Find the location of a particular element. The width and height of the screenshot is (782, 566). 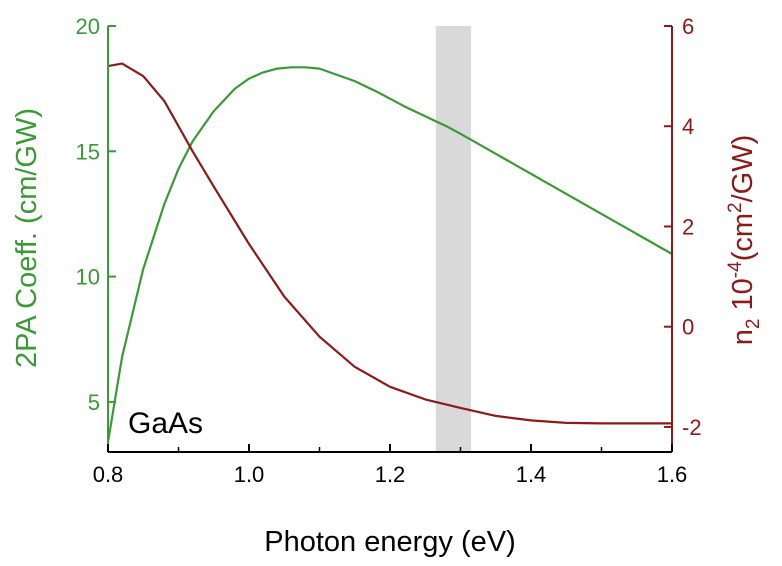

shaded-band-layer is located at coordinates (453, 239).